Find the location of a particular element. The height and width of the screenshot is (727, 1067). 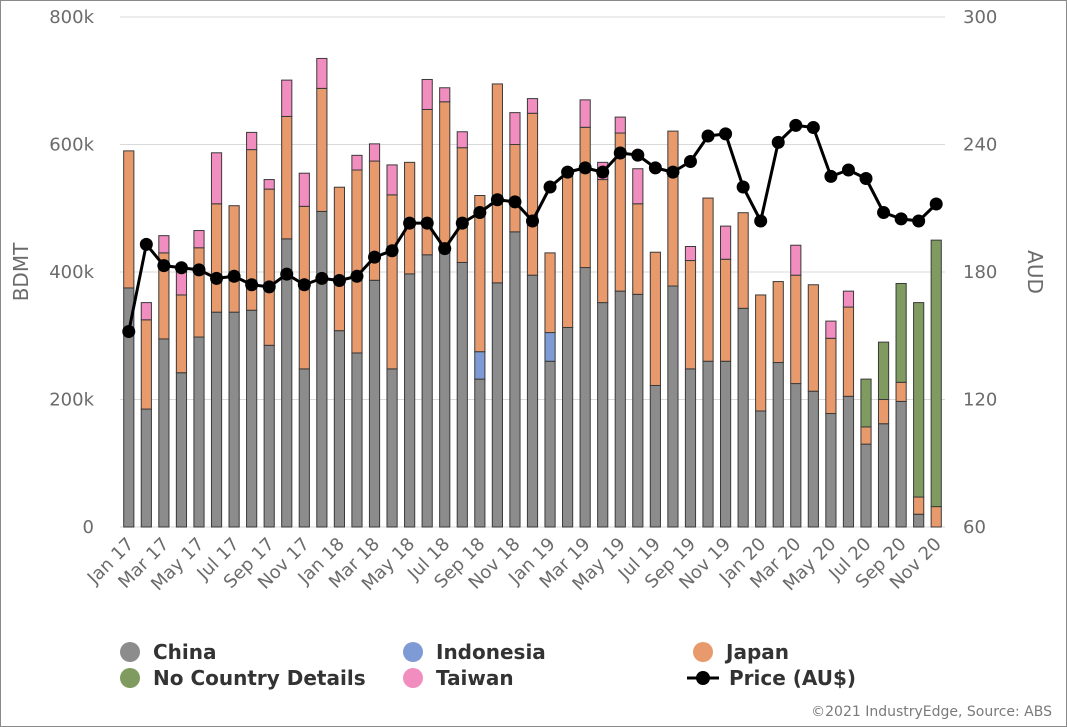

legend-label-china: China is located at coordinates (185, 652).